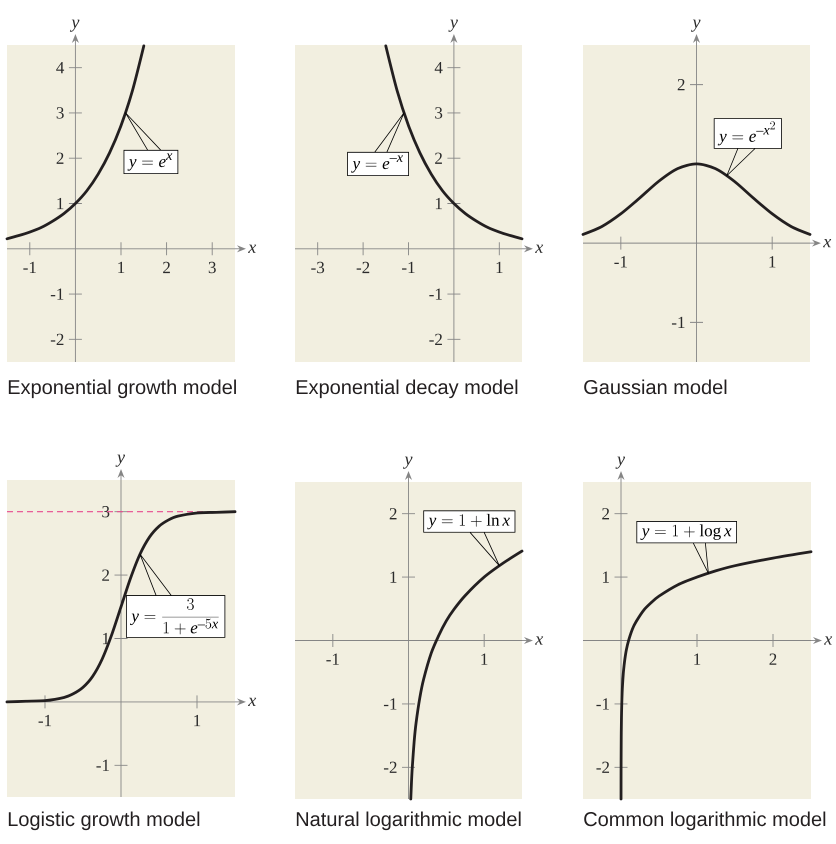 This screenshot has width=836, height=844. What do you see at coordinates (746, 133) in the screenshot?
I see `annotation: $y = e^{-x^{2}}$` at bounding box center [746, 133].